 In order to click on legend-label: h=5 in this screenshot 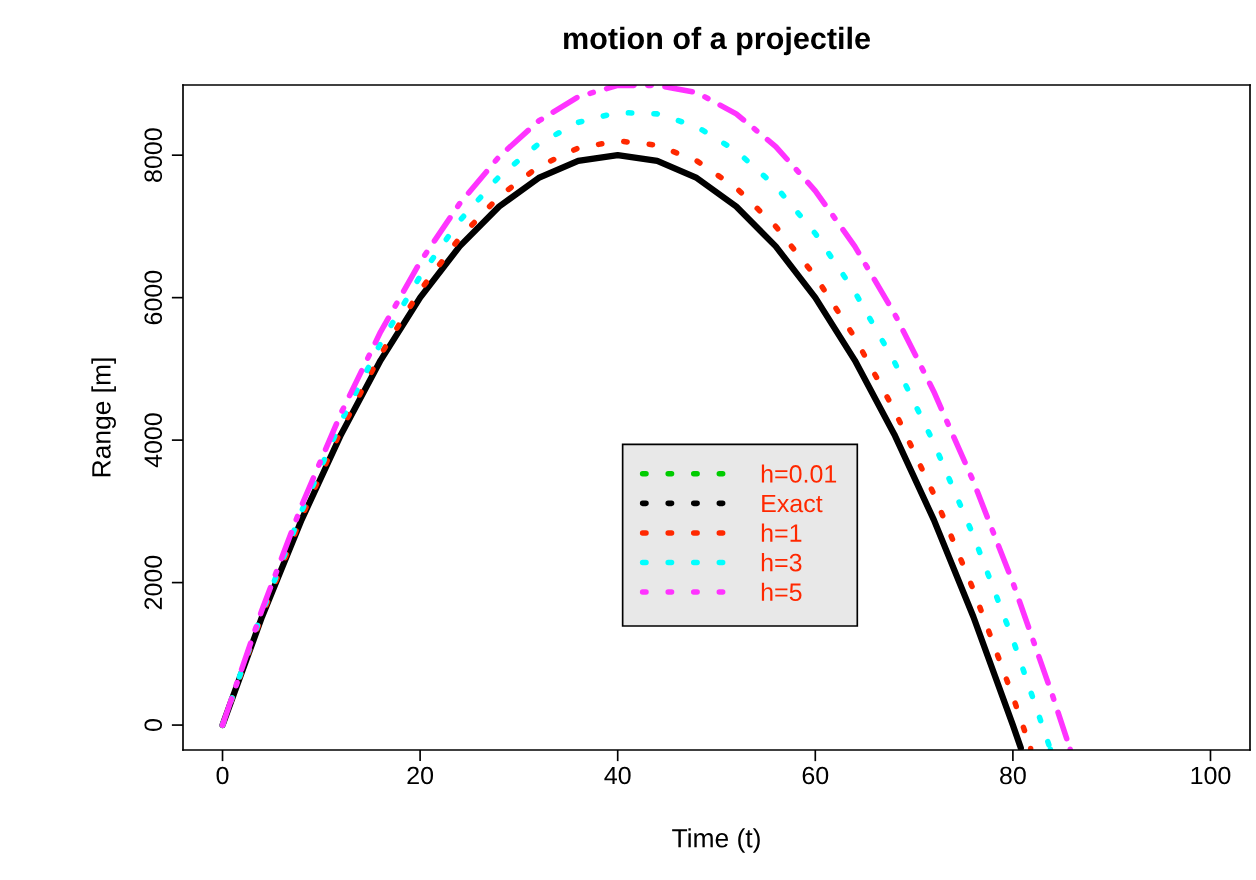, I will do `click(781, 592)`.